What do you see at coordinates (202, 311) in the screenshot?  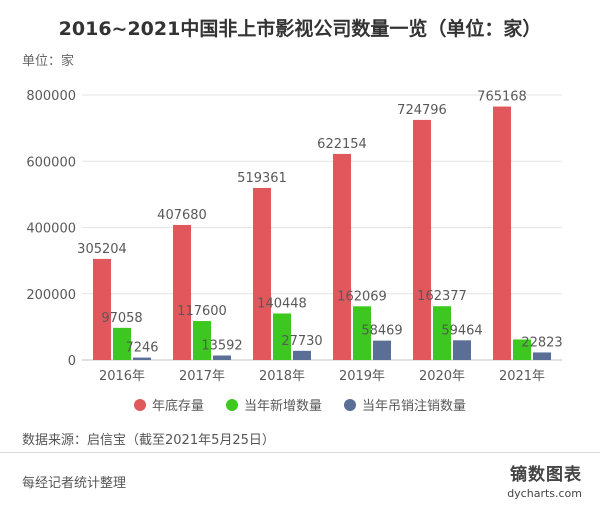 I see `data-label: 117600` at bounding box center [202, 311].